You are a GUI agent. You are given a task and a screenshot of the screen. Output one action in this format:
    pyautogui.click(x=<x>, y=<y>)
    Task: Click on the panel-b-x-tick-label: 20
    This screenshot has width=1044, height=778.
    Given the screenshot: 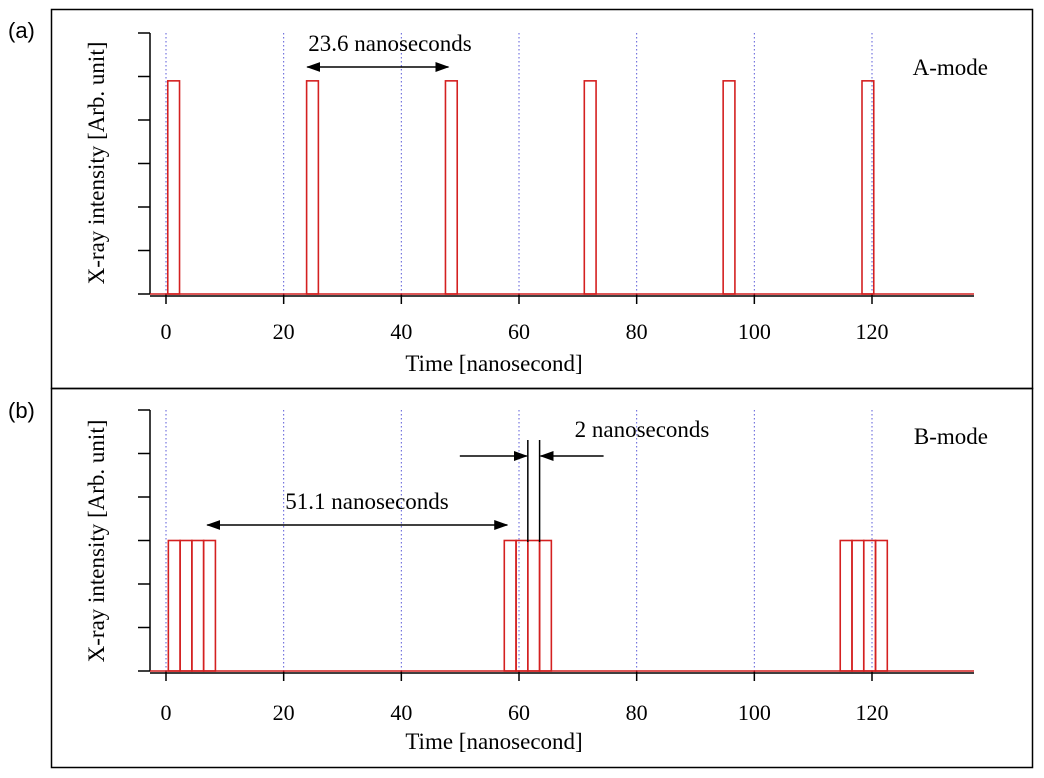 What is the action you would take?
    pyautogui.click(x=284, y=712)
    